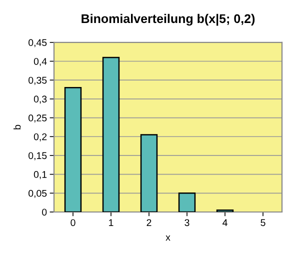 This screenshot has height=265, width=300. I want to click on x-axis-title: x, so click(168, 238).